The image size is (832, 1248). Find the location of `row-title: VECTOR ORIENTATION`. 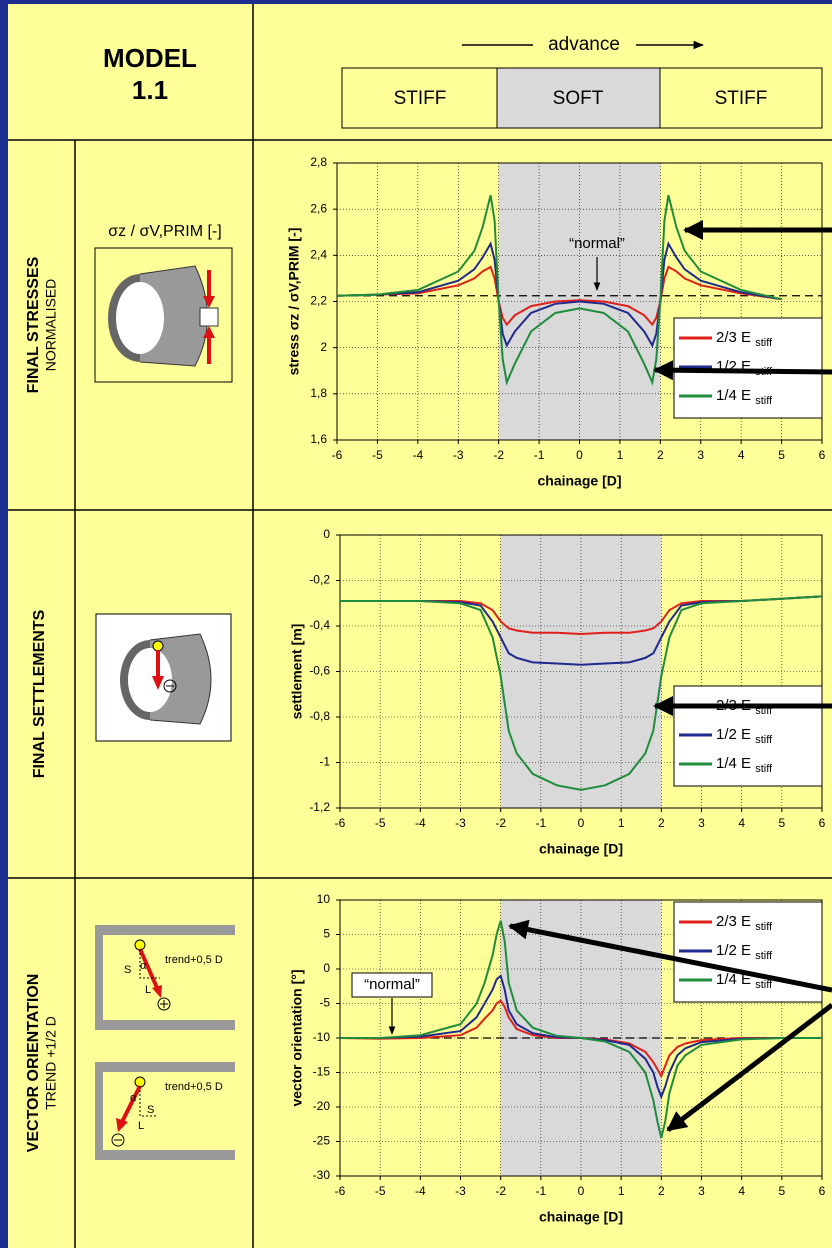

row-title: VECTOR ORIENTATION is located at coordinates (33, 1063).